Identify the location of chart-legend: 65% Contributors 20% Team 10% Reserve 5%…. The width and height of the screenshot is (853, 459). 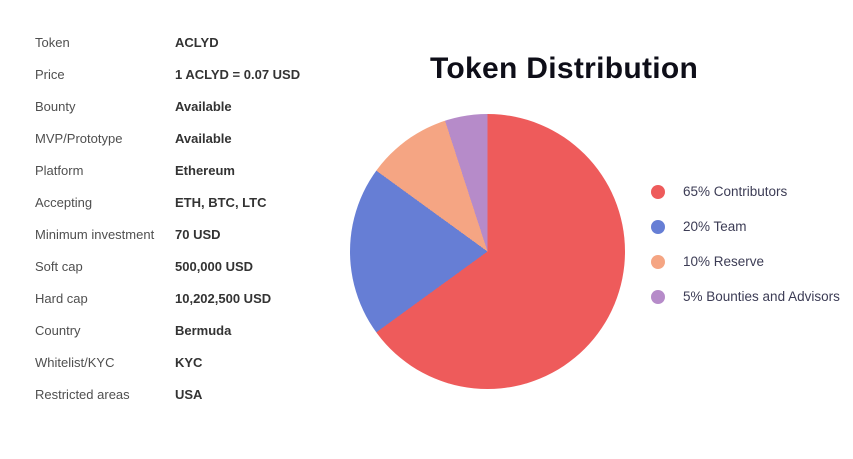
(745, 244).